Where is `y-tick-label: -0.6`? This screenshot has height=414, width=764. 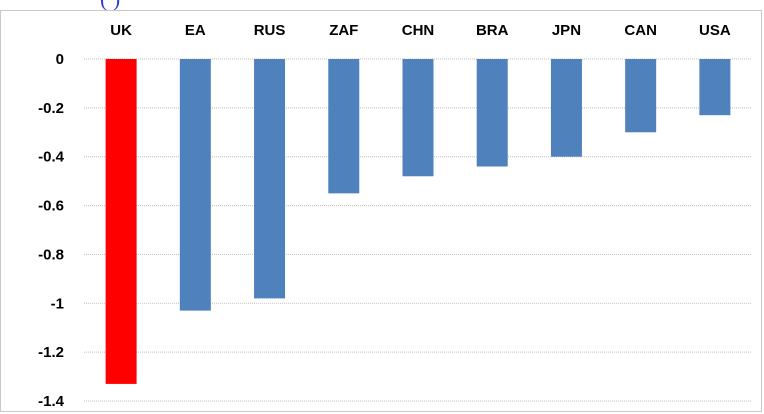
y-tick-label: -0.6 is located at coordinates (51, 206).